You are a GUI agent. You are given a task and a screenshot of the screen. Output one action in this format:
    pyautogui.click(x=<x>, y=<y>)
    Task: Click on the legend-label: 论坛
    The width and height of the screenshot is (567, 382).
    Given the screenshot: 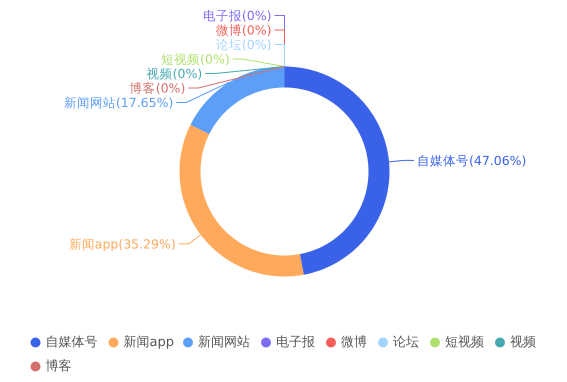 What is the action you would take?
    pyautogui.click(x=406, y=342)
    